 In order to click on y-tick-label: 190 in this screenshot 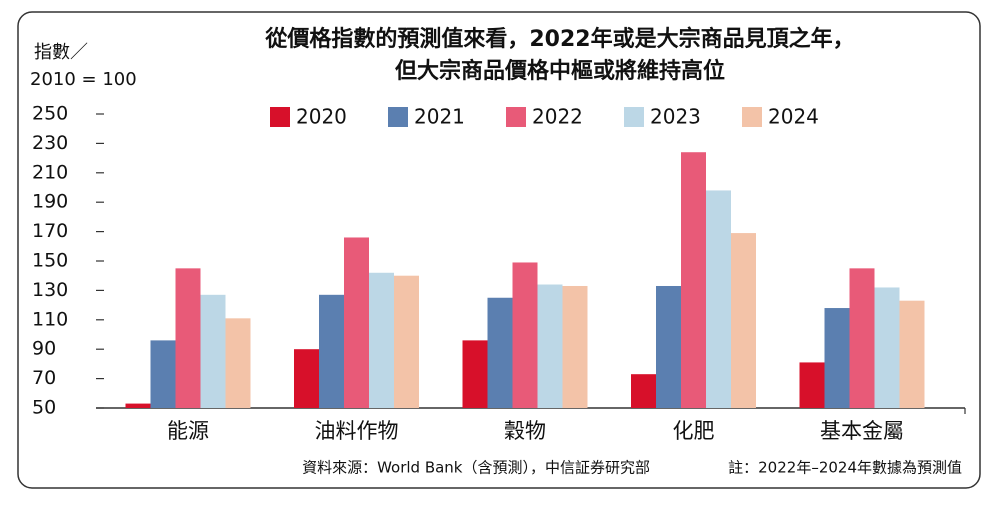, I will do `click(50, 202)`.